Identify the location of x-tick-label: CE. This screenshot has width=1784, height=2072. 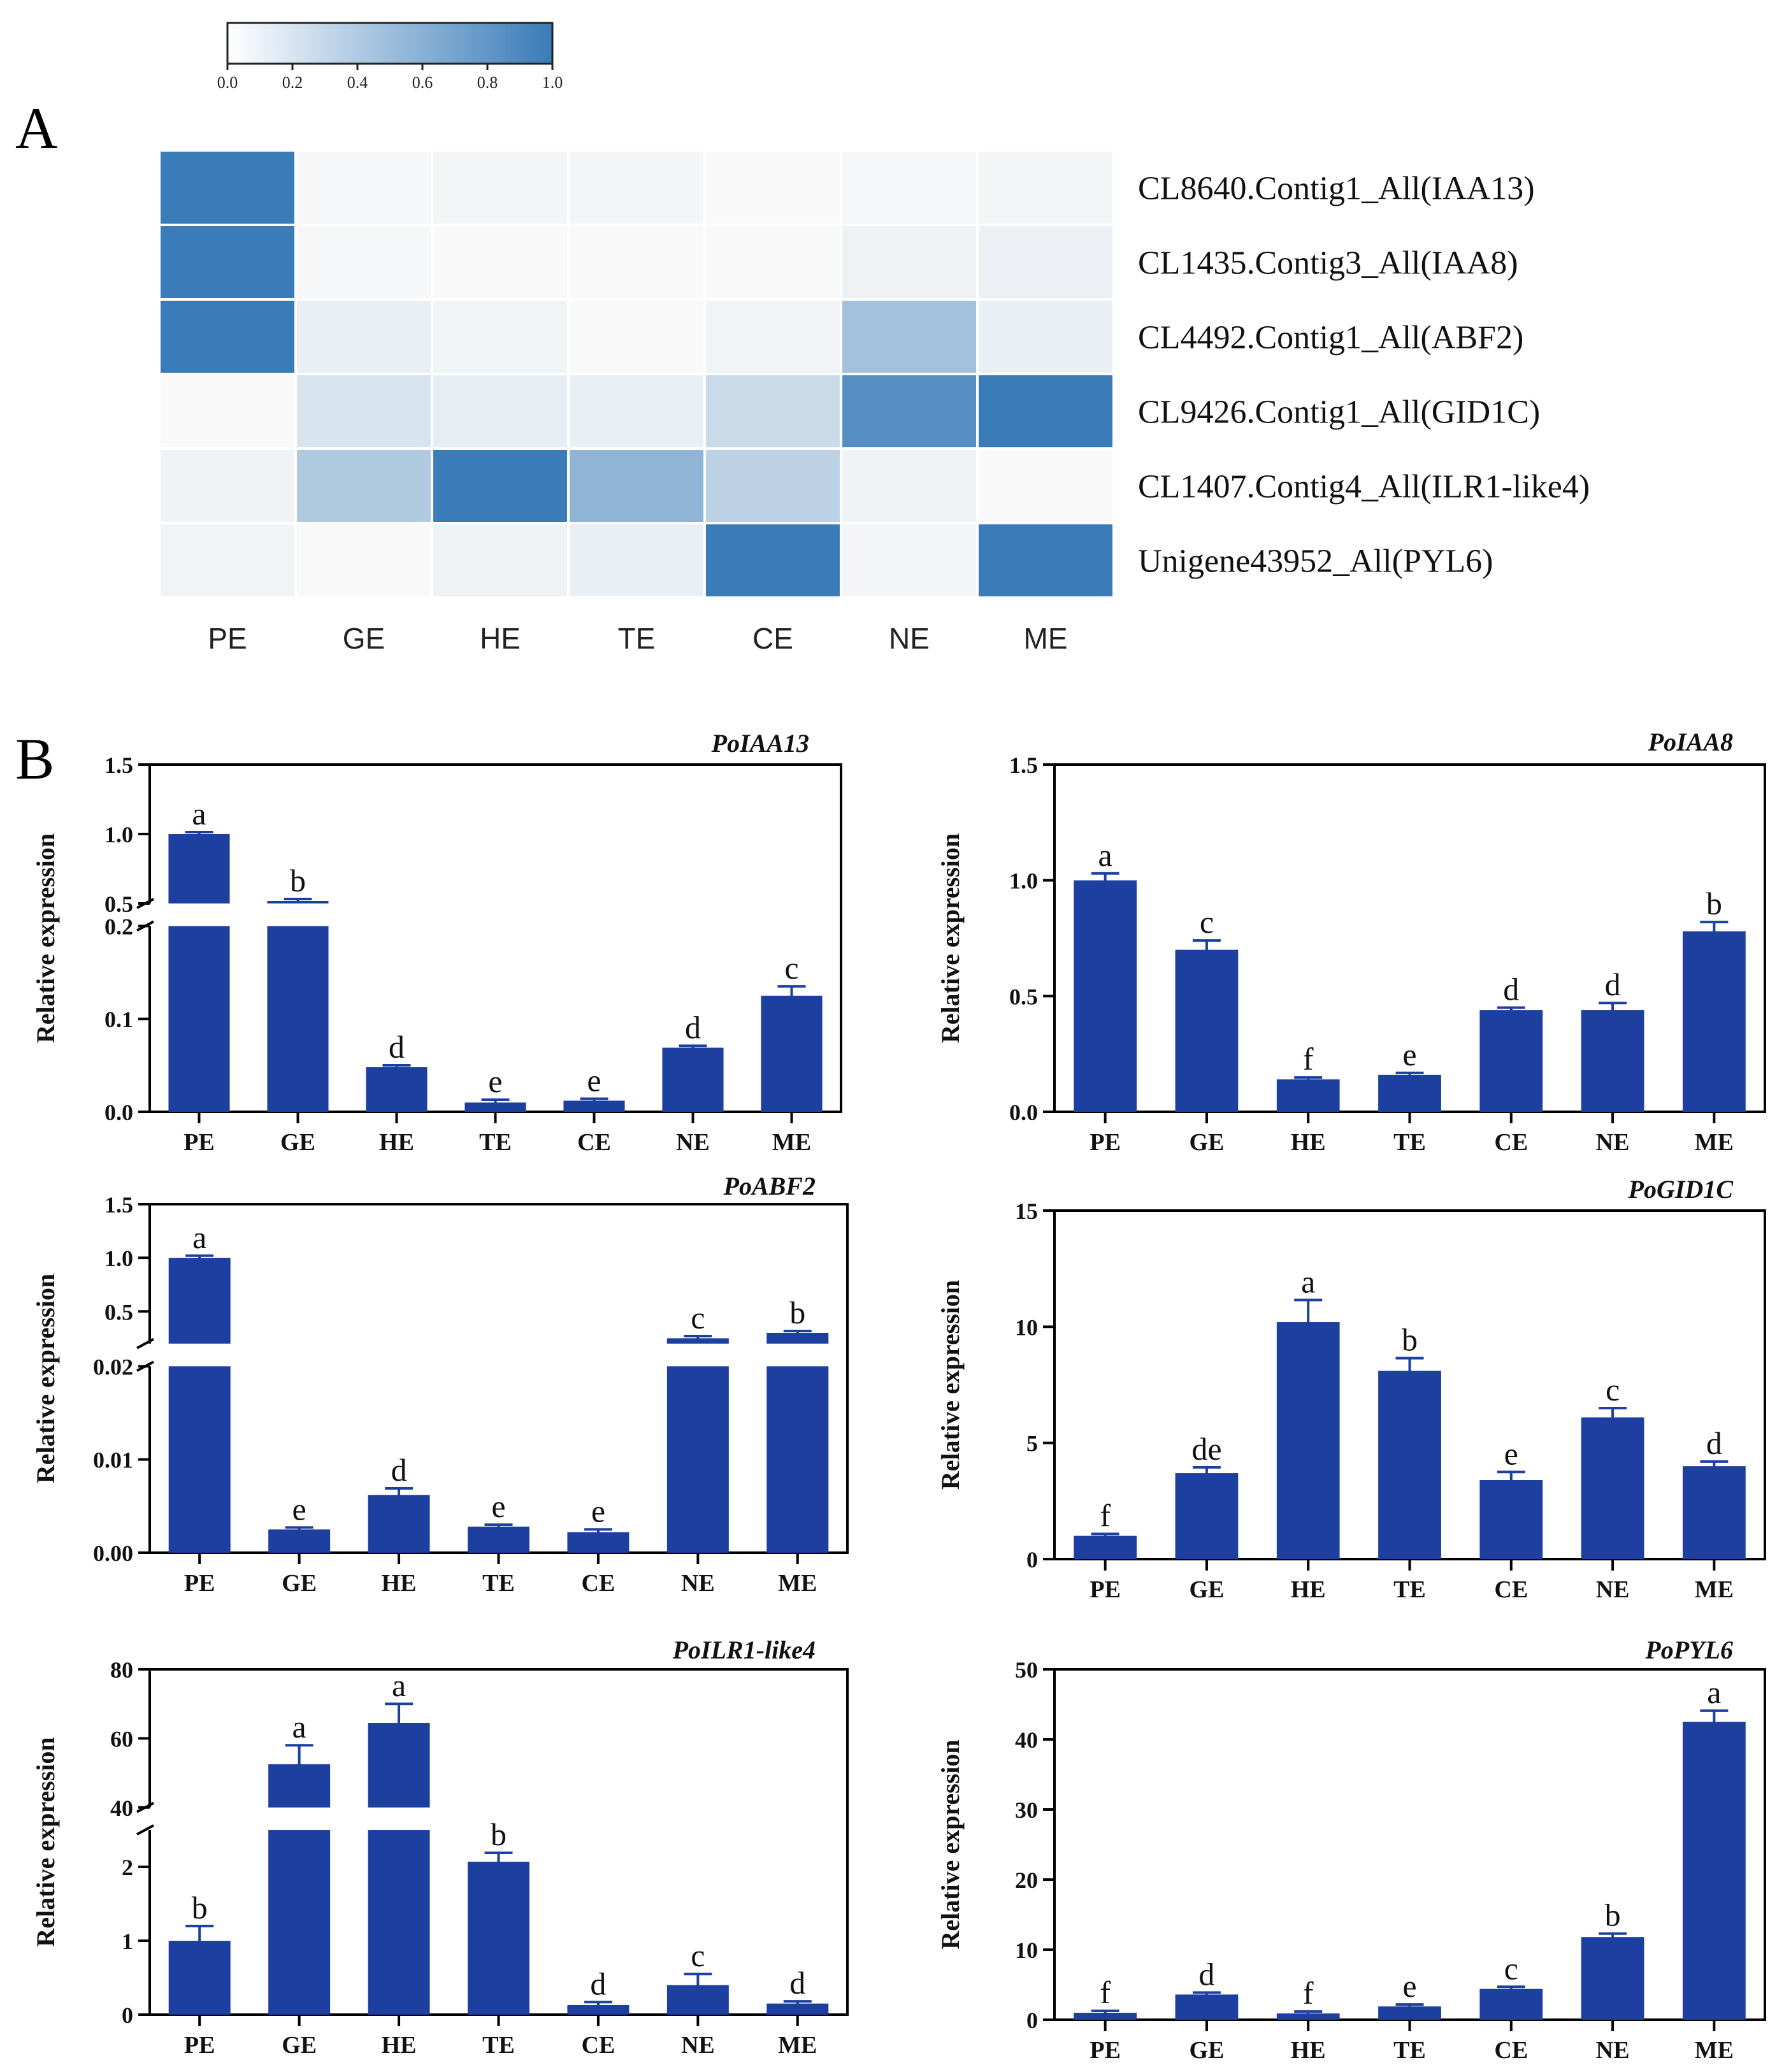
(1511, 2051).